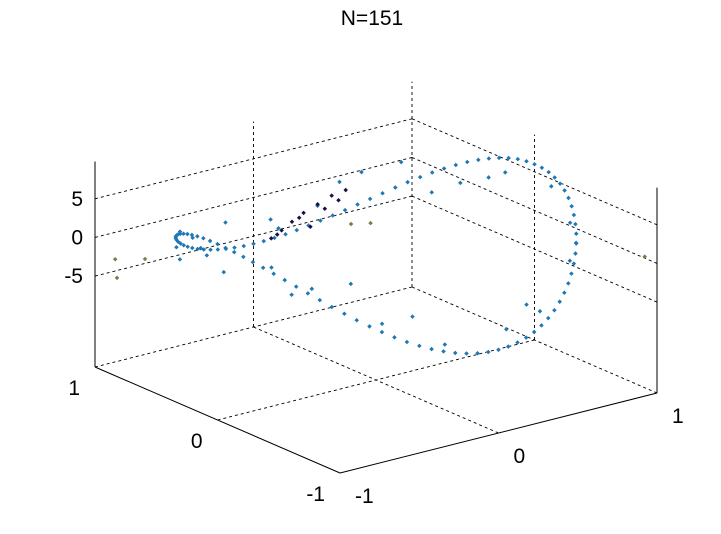 This screenshot has width=721, height=534. What do you see at coordinates (315, 494) in the screenshot?
I see `y-tick-label-0: -1` at bounding box center [315, 494].